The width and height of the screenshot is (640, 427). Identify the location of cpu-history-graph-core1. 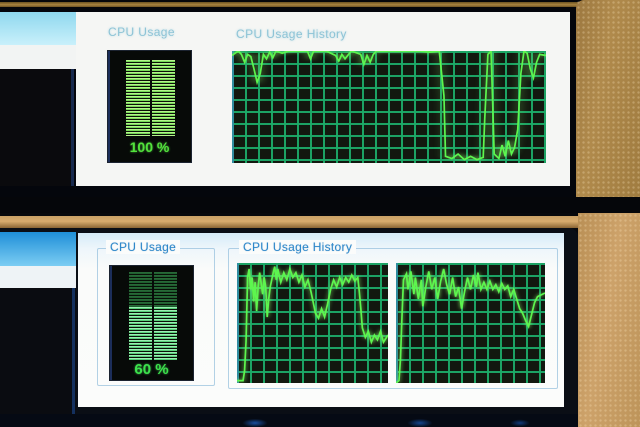
(312, 323).